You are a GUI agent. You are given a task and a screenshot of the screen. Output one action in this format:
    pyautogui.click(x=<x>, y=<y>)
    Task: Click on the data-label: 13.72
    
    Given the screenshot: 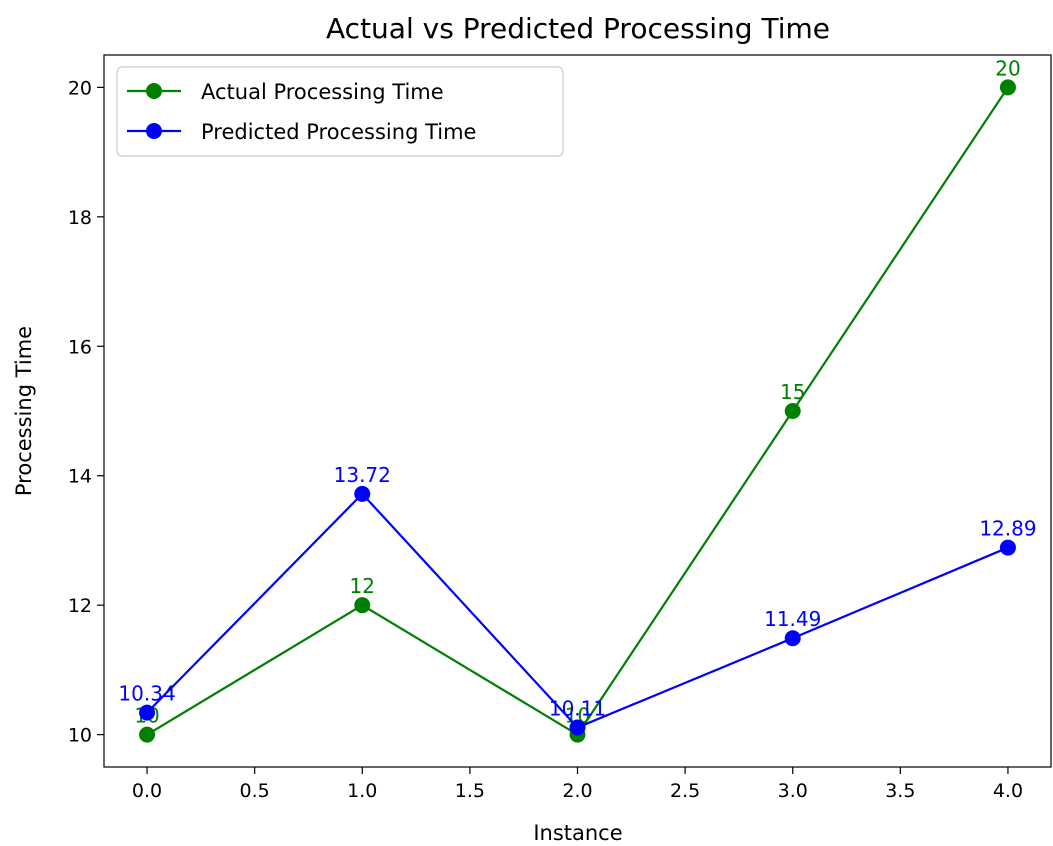 What is the action you would take?
    pyautogui.click(x=362, y=475)
    